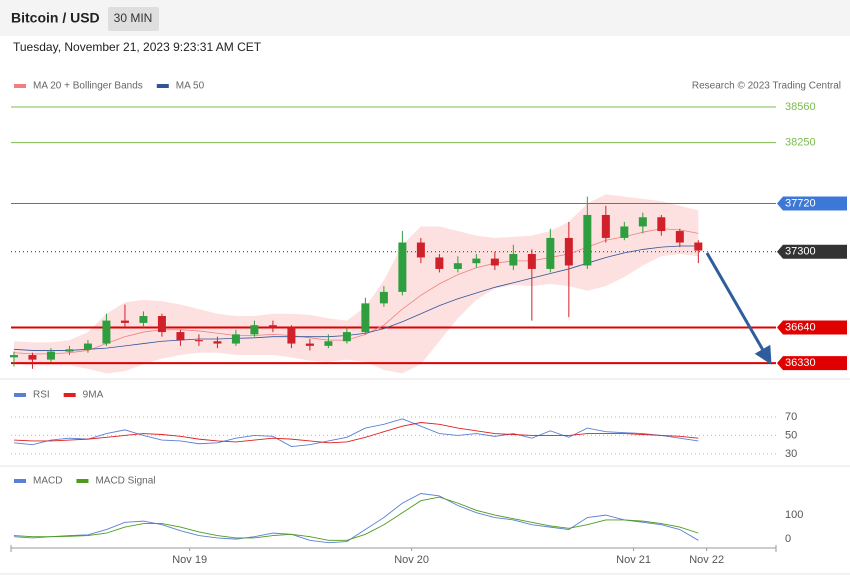 This screenshot has height=581, width=850. I want to click on y-tick-label: 30, so click(791, 454).